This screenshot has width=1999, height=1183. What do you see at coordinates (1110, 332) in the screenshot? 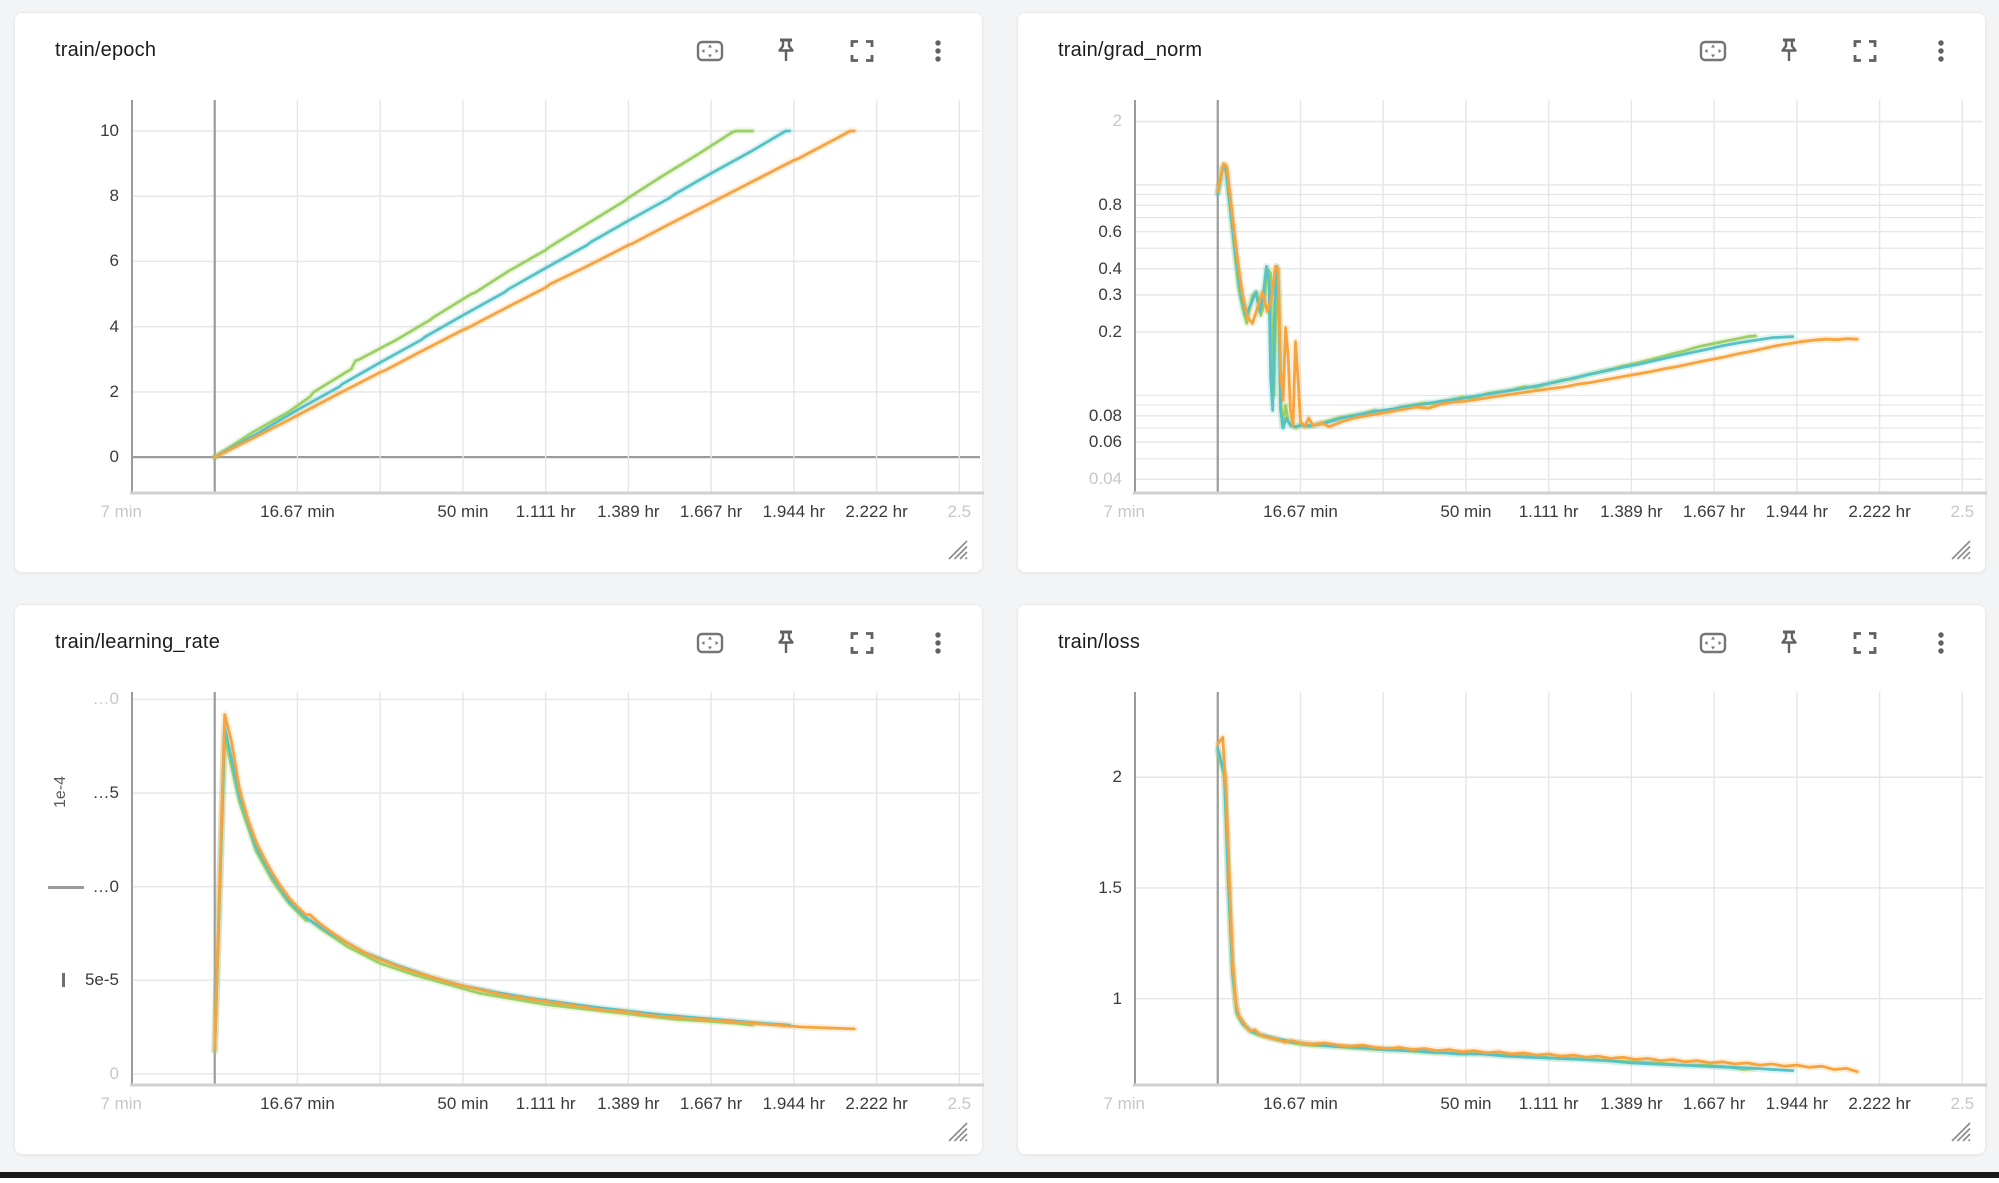
I see `y-tick-label: 0.2` at bounding box center [1110, 332].